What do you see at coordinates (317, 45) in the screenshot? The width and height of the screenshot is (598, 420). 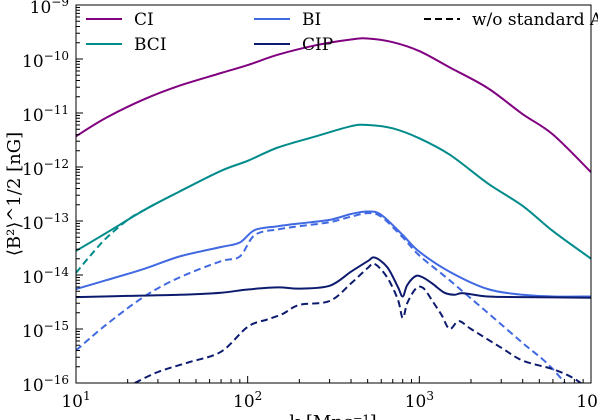 I see `legend-label: CIP` at bounding box center [317, 45].